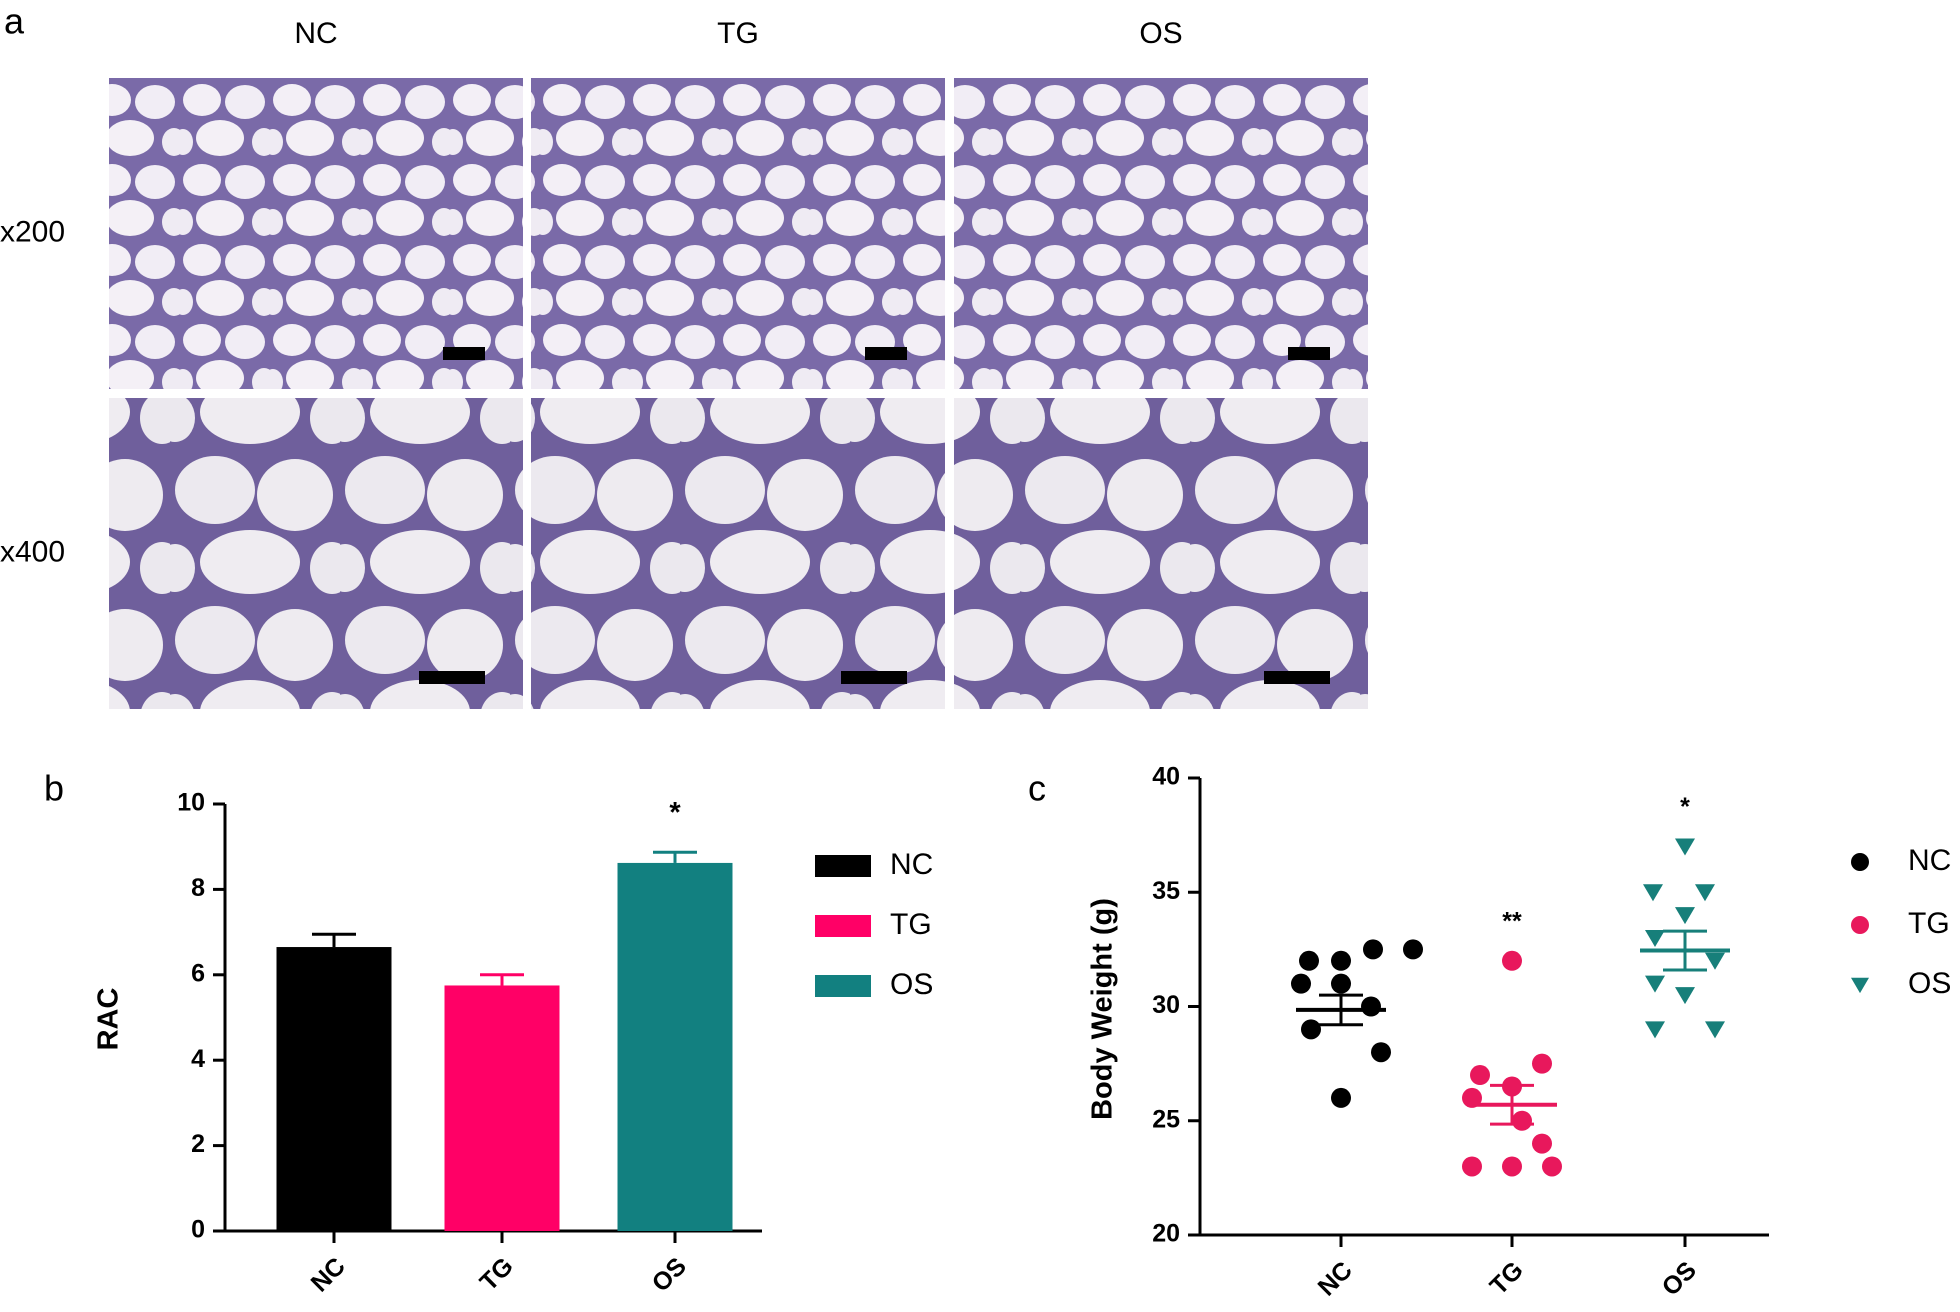 Image resolution: width=1960 pixels, height=1312 pixels. Describe the element at coordinates (198, 888) in the screenshot. I see `y-tick-label: 8` at that location.